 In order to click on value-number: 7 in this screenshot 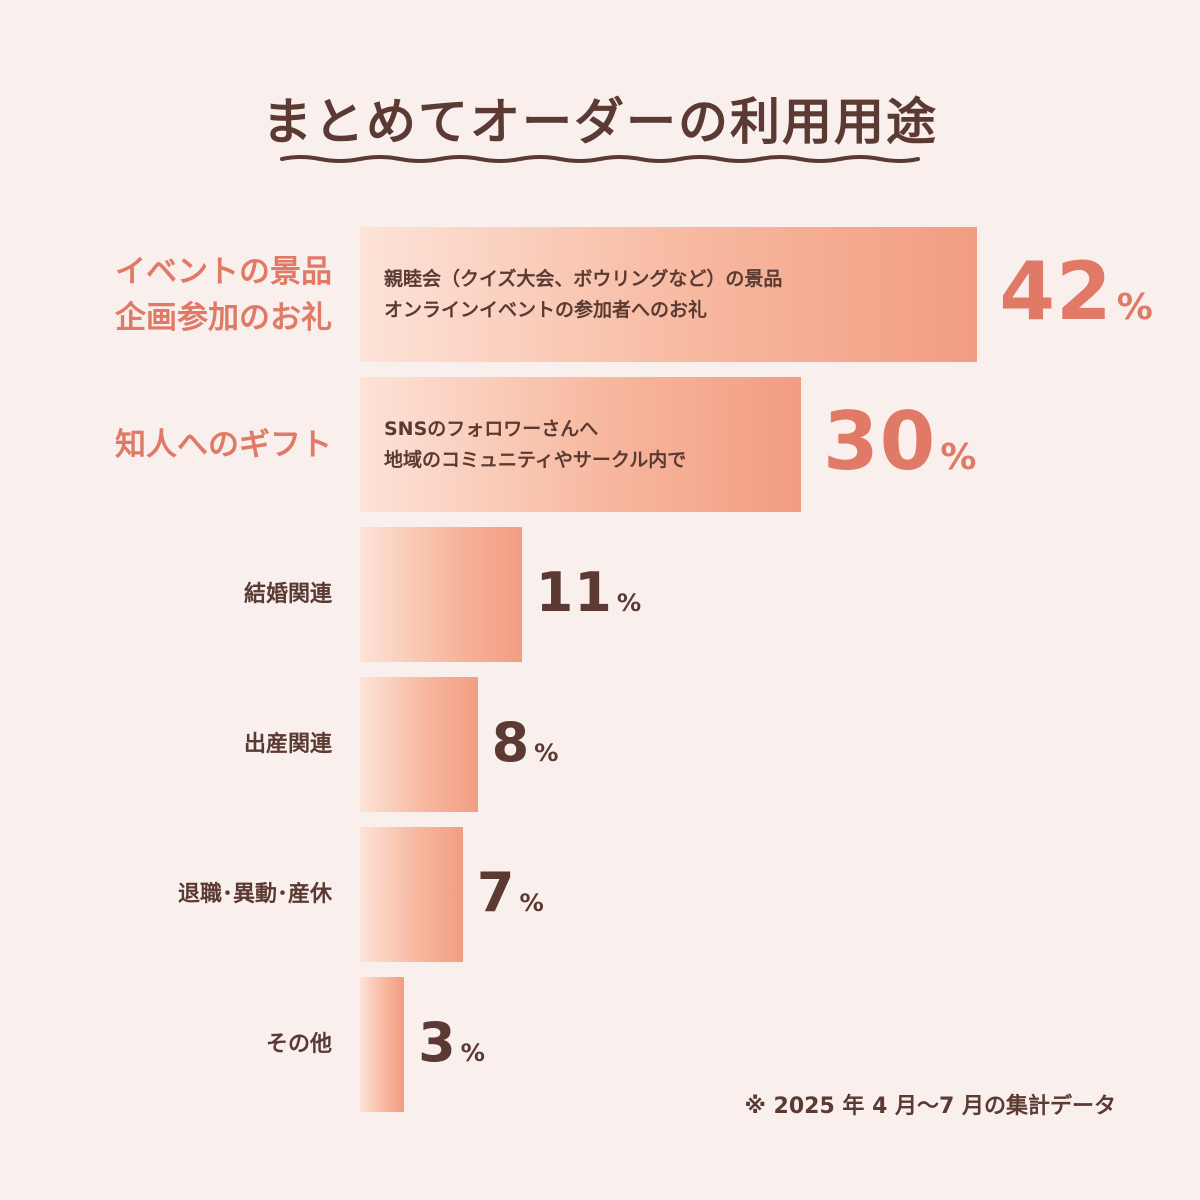, I will do `click(496, 893)`.